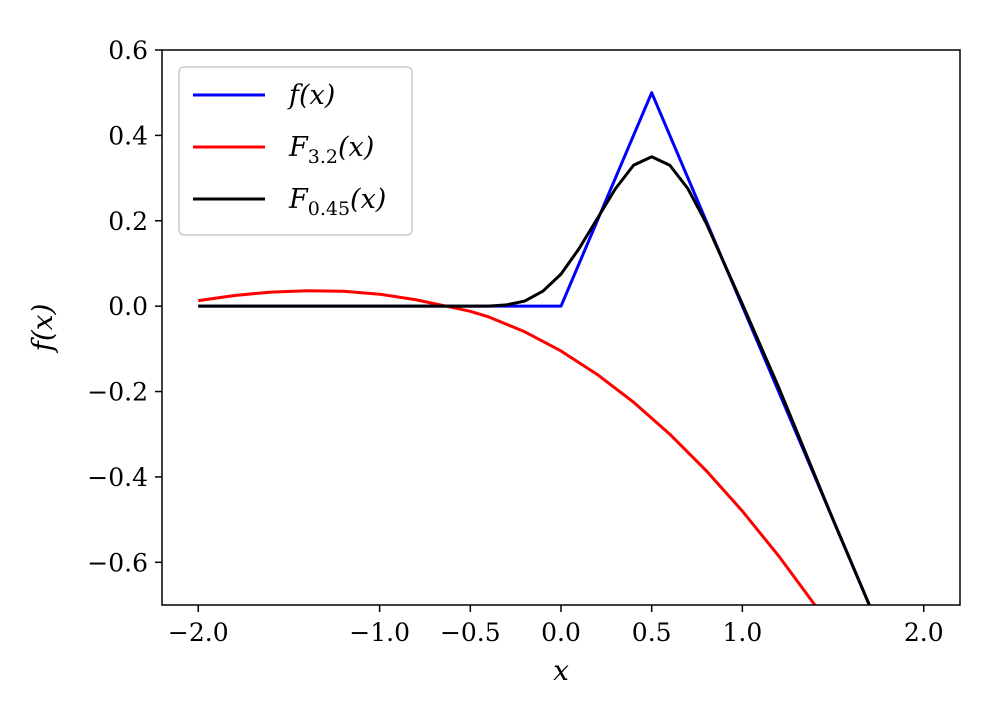 The height and width of the screenshot is (726, 997). I want to click on x-axis: −2.0 −1.0 −0.5 0.0 0.5 1.0 2.0, so click(556, 626).